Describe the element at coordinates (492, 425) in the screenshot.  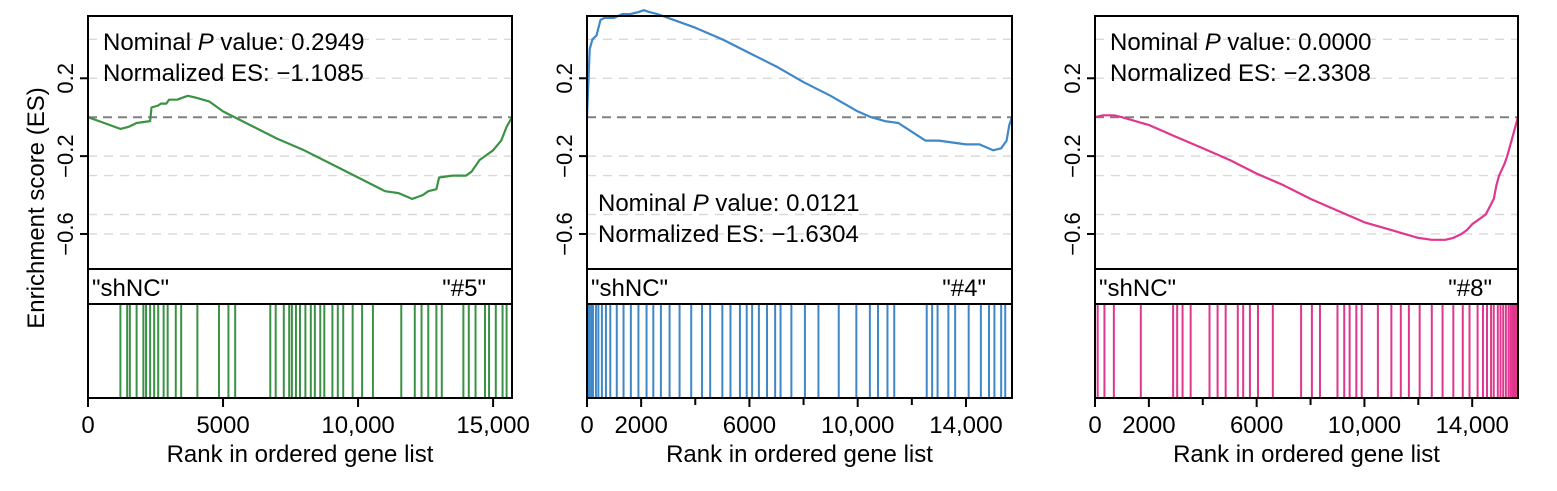
I see `x-tick-label: 15,000` at that location.